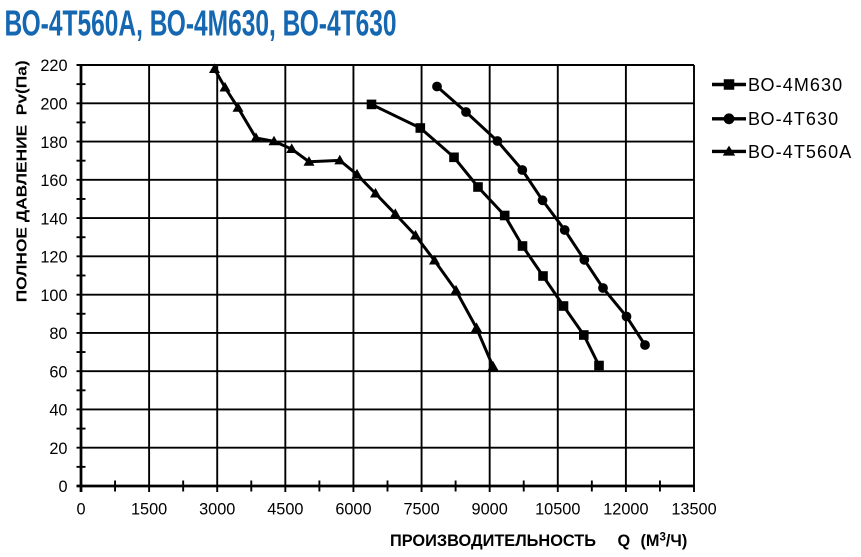 The height and width of the screenshot is (557, 861). What do you see at coordinates (693, 510) in the screenshot?
I see `svg-text: 13500` at bounding box center [693, 510].